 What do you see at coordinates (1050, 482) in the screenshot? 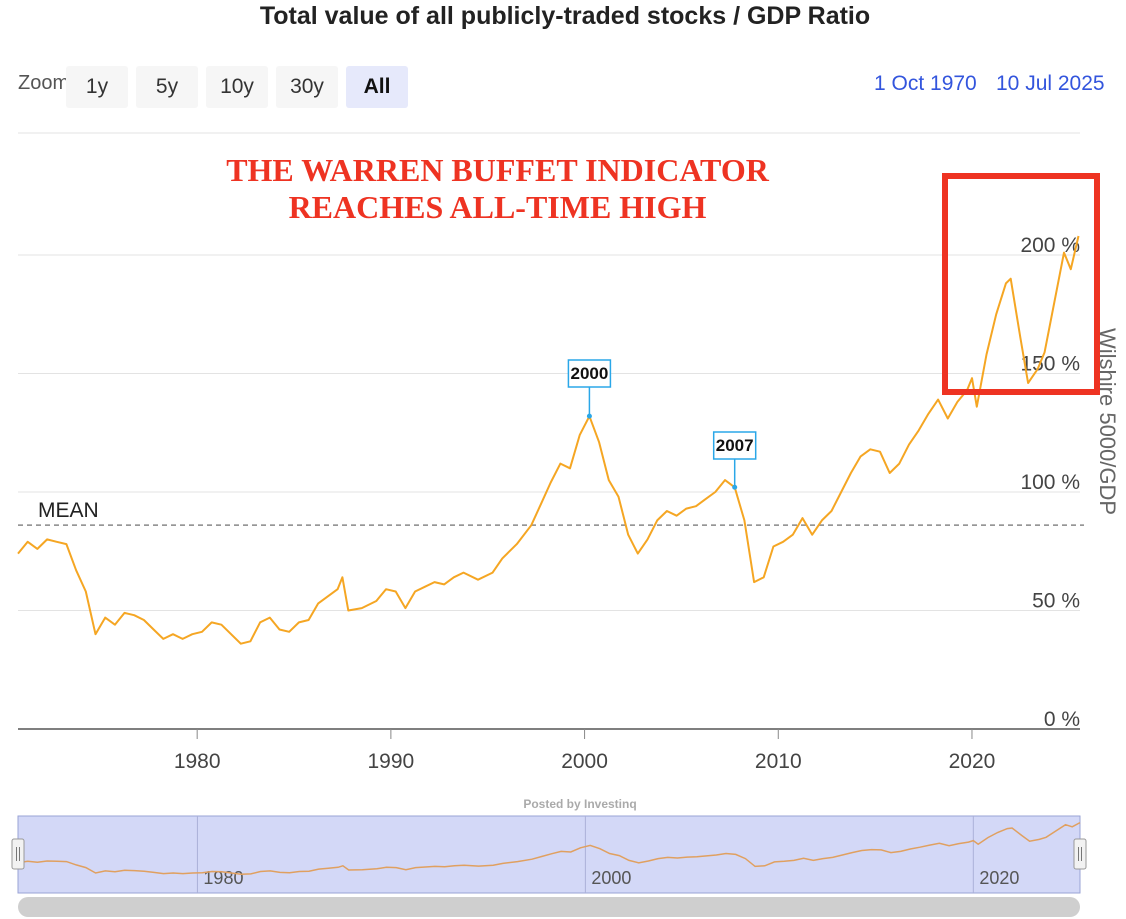
I see `y-tick-label: 100 %` at bounding box center [1050, 482].